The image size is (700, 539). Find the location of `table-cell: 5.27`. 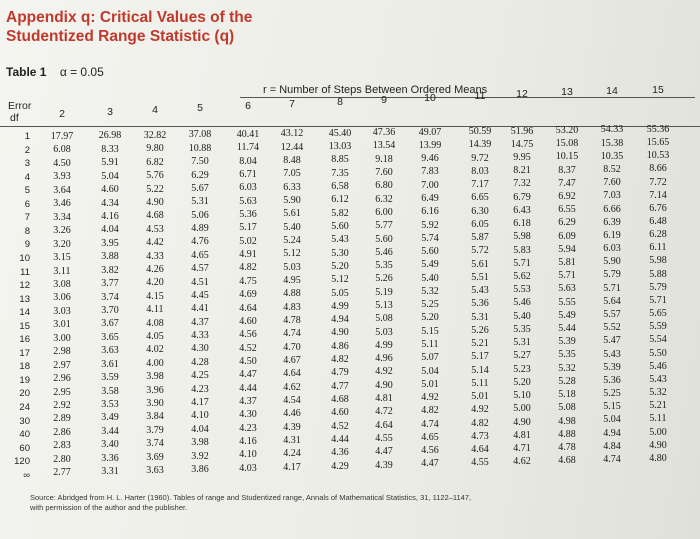

table-cell: 5.27 is located at coordinates (522, 356).